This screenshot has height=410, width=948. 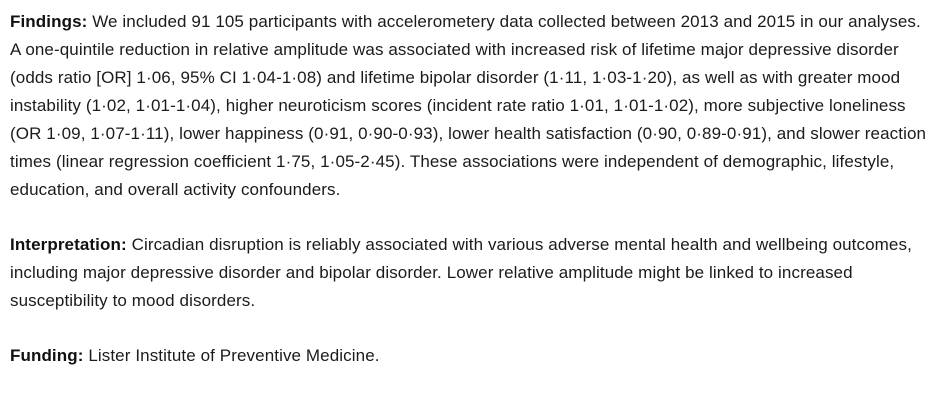 What do you see at coordinates (47, 355) in the screenshot?
I see `funding-section-label: Funding:` at bounding box center [47, 355].